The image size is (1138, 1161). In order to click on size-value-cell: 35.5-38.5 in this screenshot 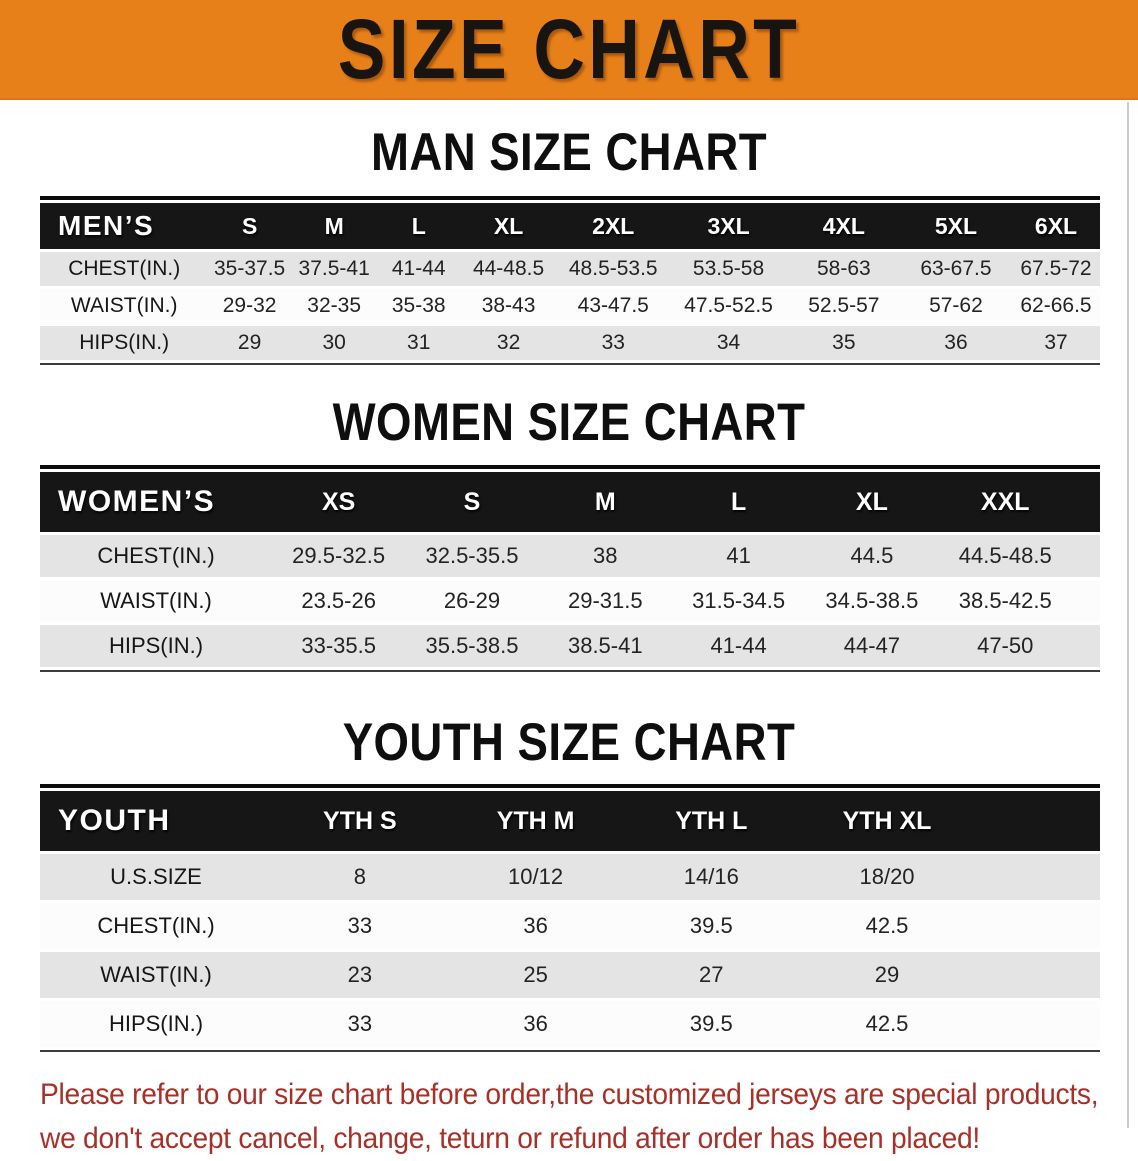, I will do `click(472, 645)`.